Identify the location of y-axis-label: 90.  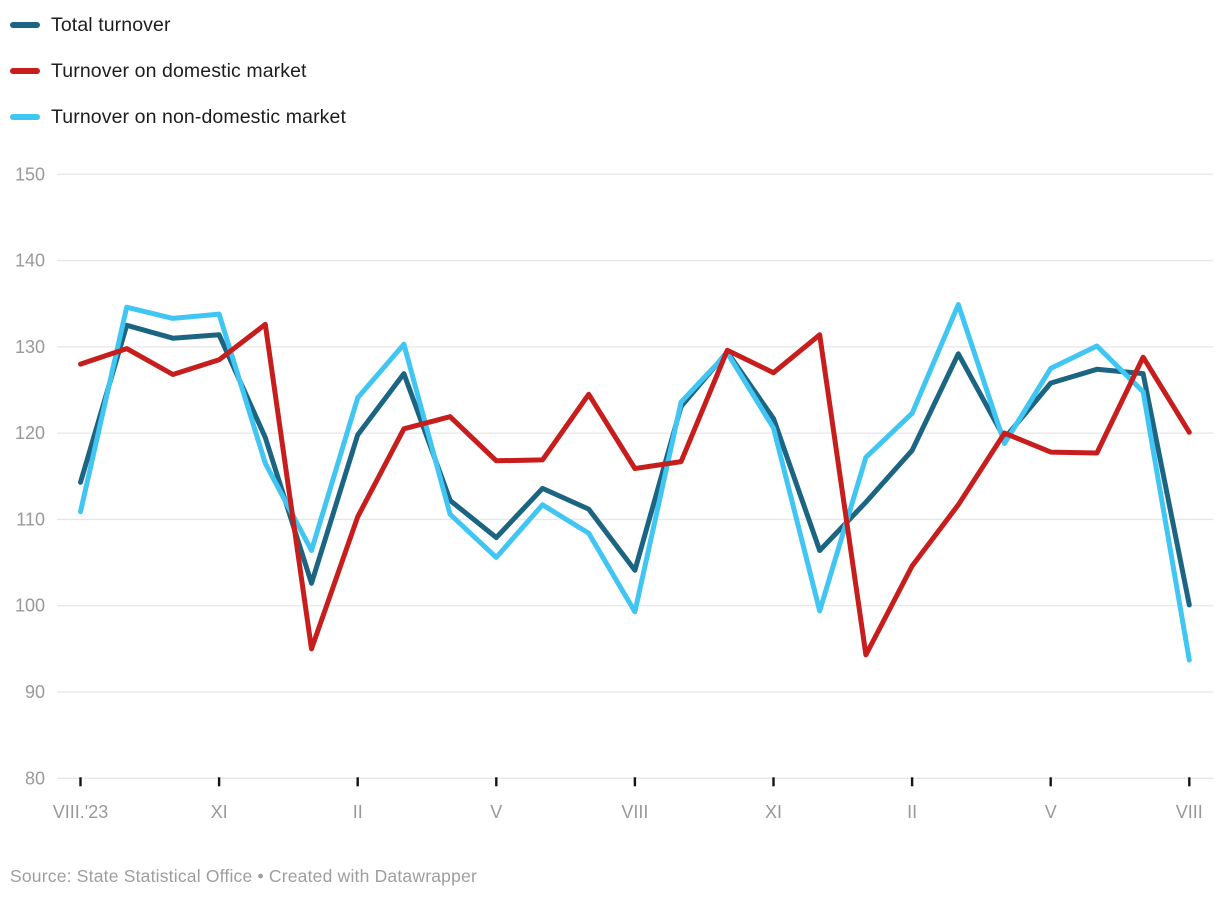
(35, 692).